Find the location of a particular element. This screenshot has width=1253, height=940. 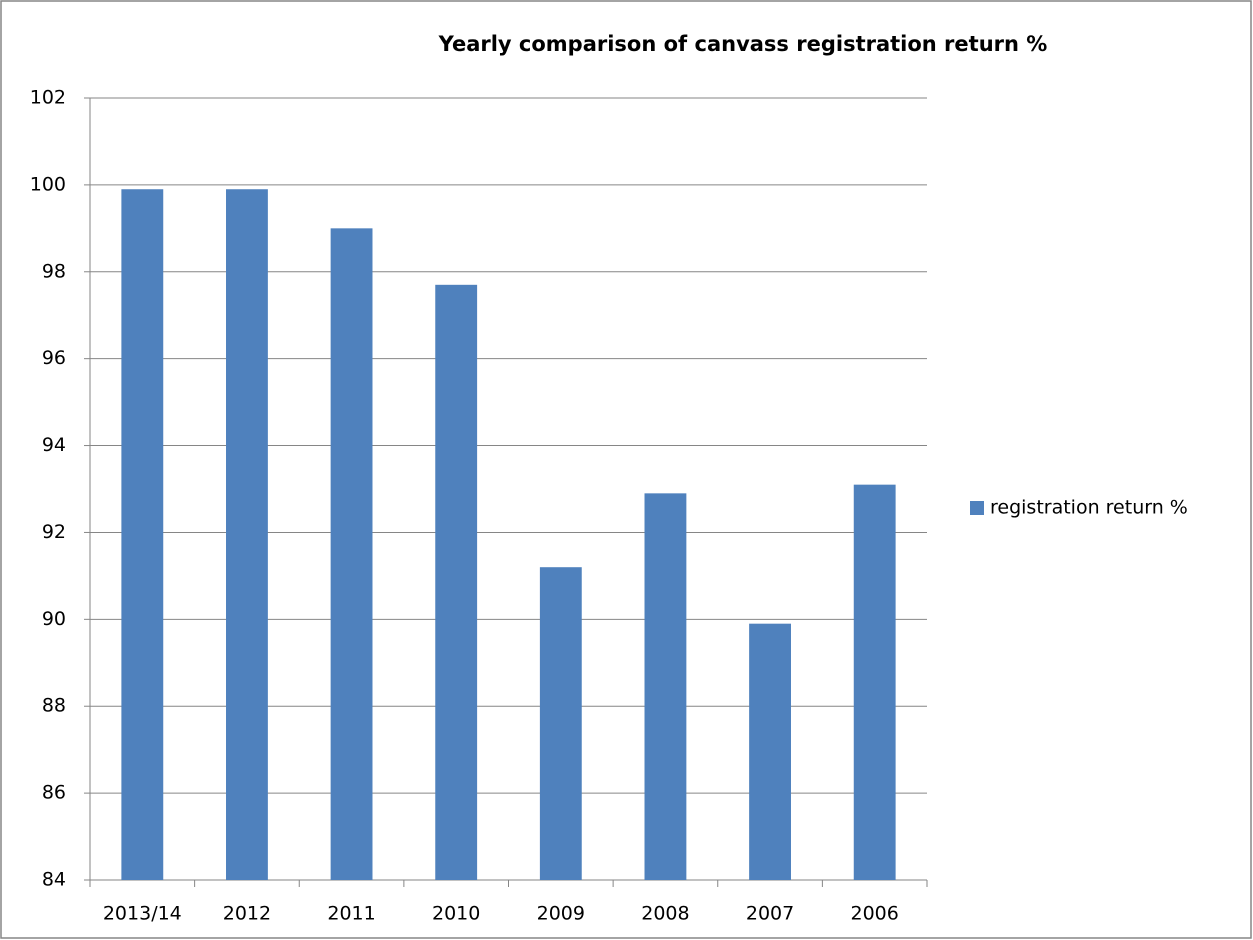

y-tick-label: 88 is located at coordinates (54, 706).